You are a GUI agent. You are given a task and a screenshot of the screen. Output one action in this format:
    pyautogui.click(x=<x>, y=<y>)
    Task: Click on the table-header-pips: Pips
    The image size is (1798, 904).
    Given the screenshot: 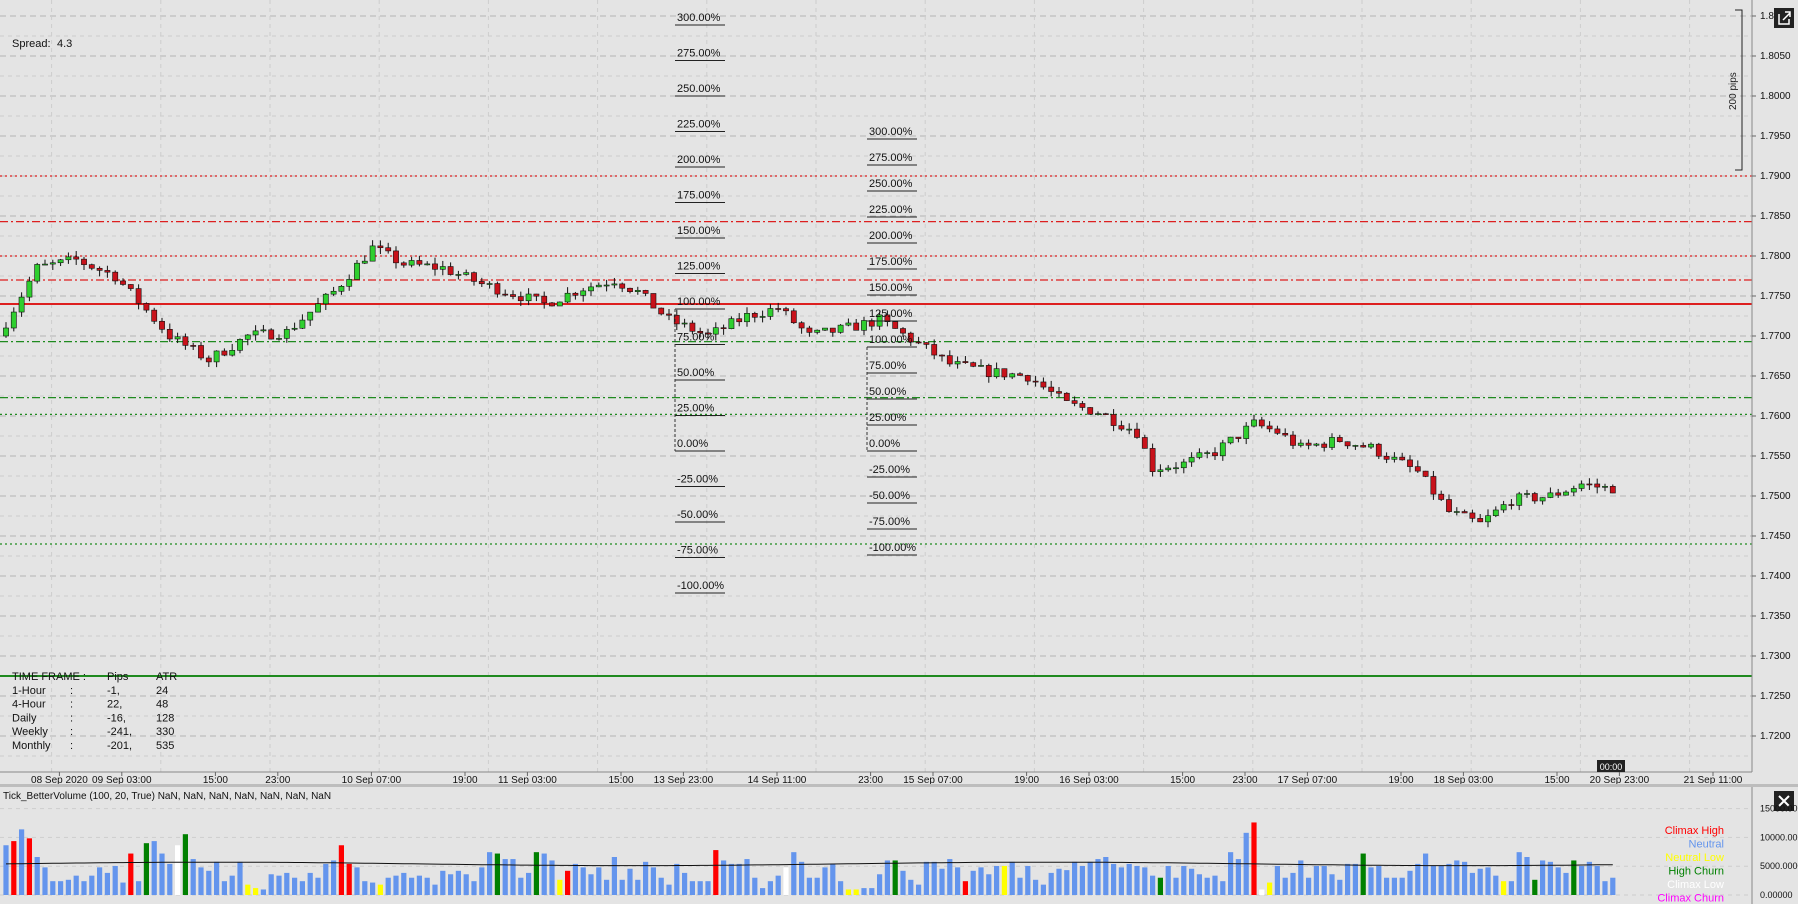 What is the action you would take?
    pyautogui.click(x=118, y=677)
    